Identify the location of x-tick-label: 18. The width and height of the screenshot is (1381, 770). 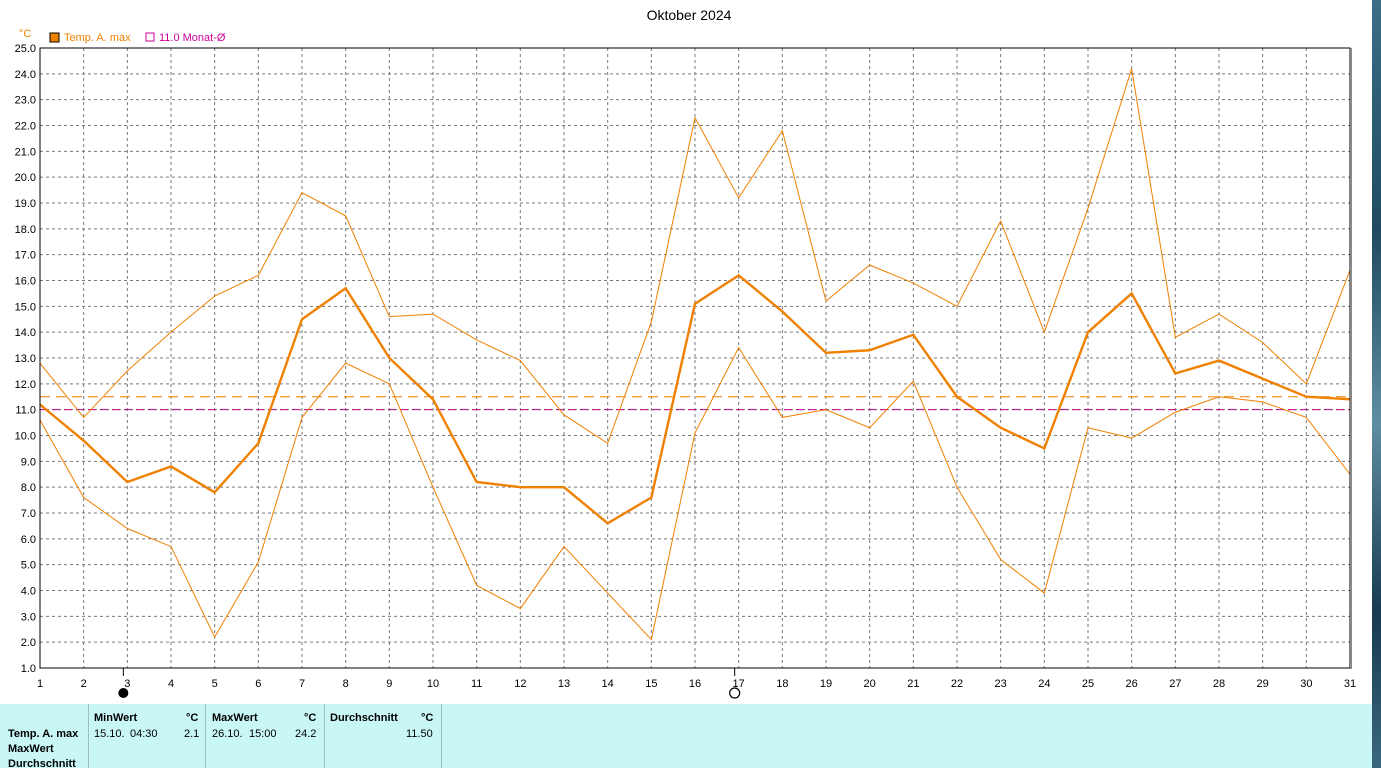
(782, 684).